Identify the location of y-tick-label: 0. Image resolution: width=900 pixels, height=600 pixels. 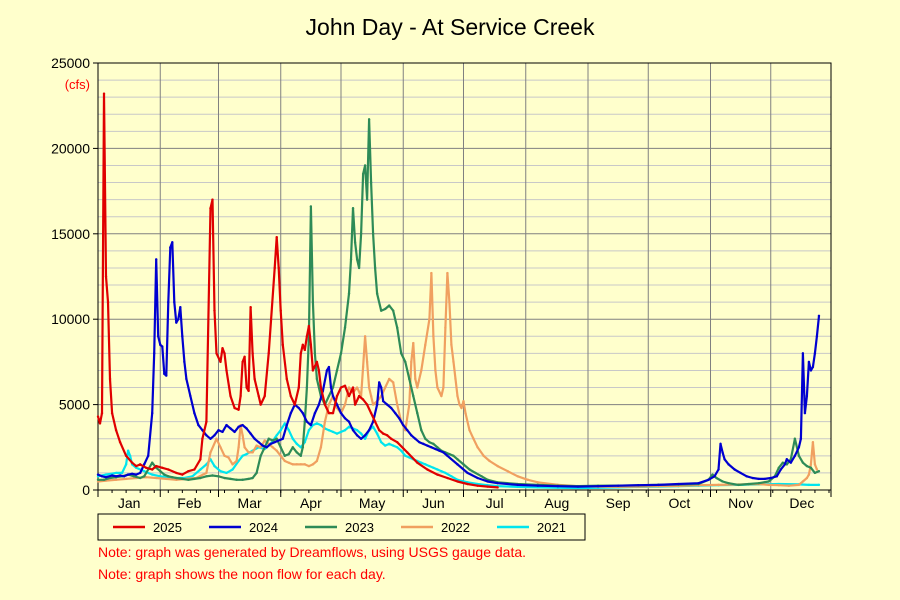
(86, 490).